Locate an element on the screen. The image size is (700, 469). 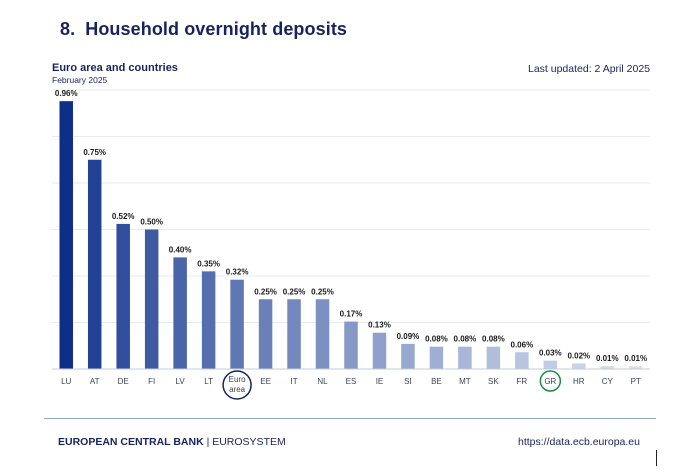
tick-label: FI is located at coordinates (151, 381).